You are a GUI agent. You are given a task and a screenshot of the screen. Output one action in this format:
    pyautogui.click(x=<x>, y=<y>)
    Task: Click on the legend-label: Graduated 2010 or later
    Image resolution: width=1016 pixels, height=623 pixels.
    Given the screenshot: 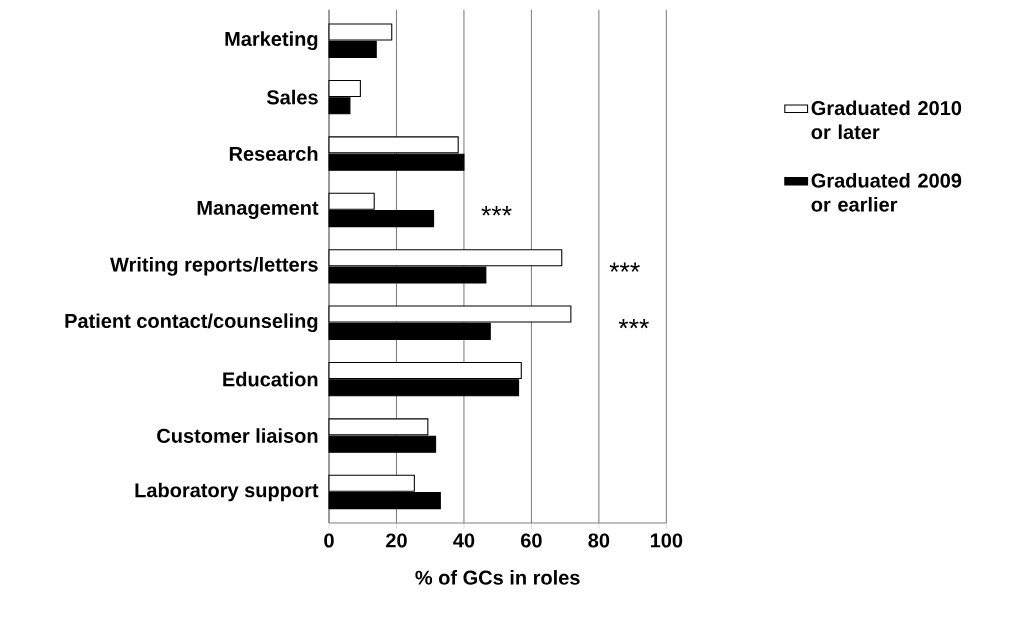 What is the action you would take?
    pyautogui.click(x=886, y=120)
    